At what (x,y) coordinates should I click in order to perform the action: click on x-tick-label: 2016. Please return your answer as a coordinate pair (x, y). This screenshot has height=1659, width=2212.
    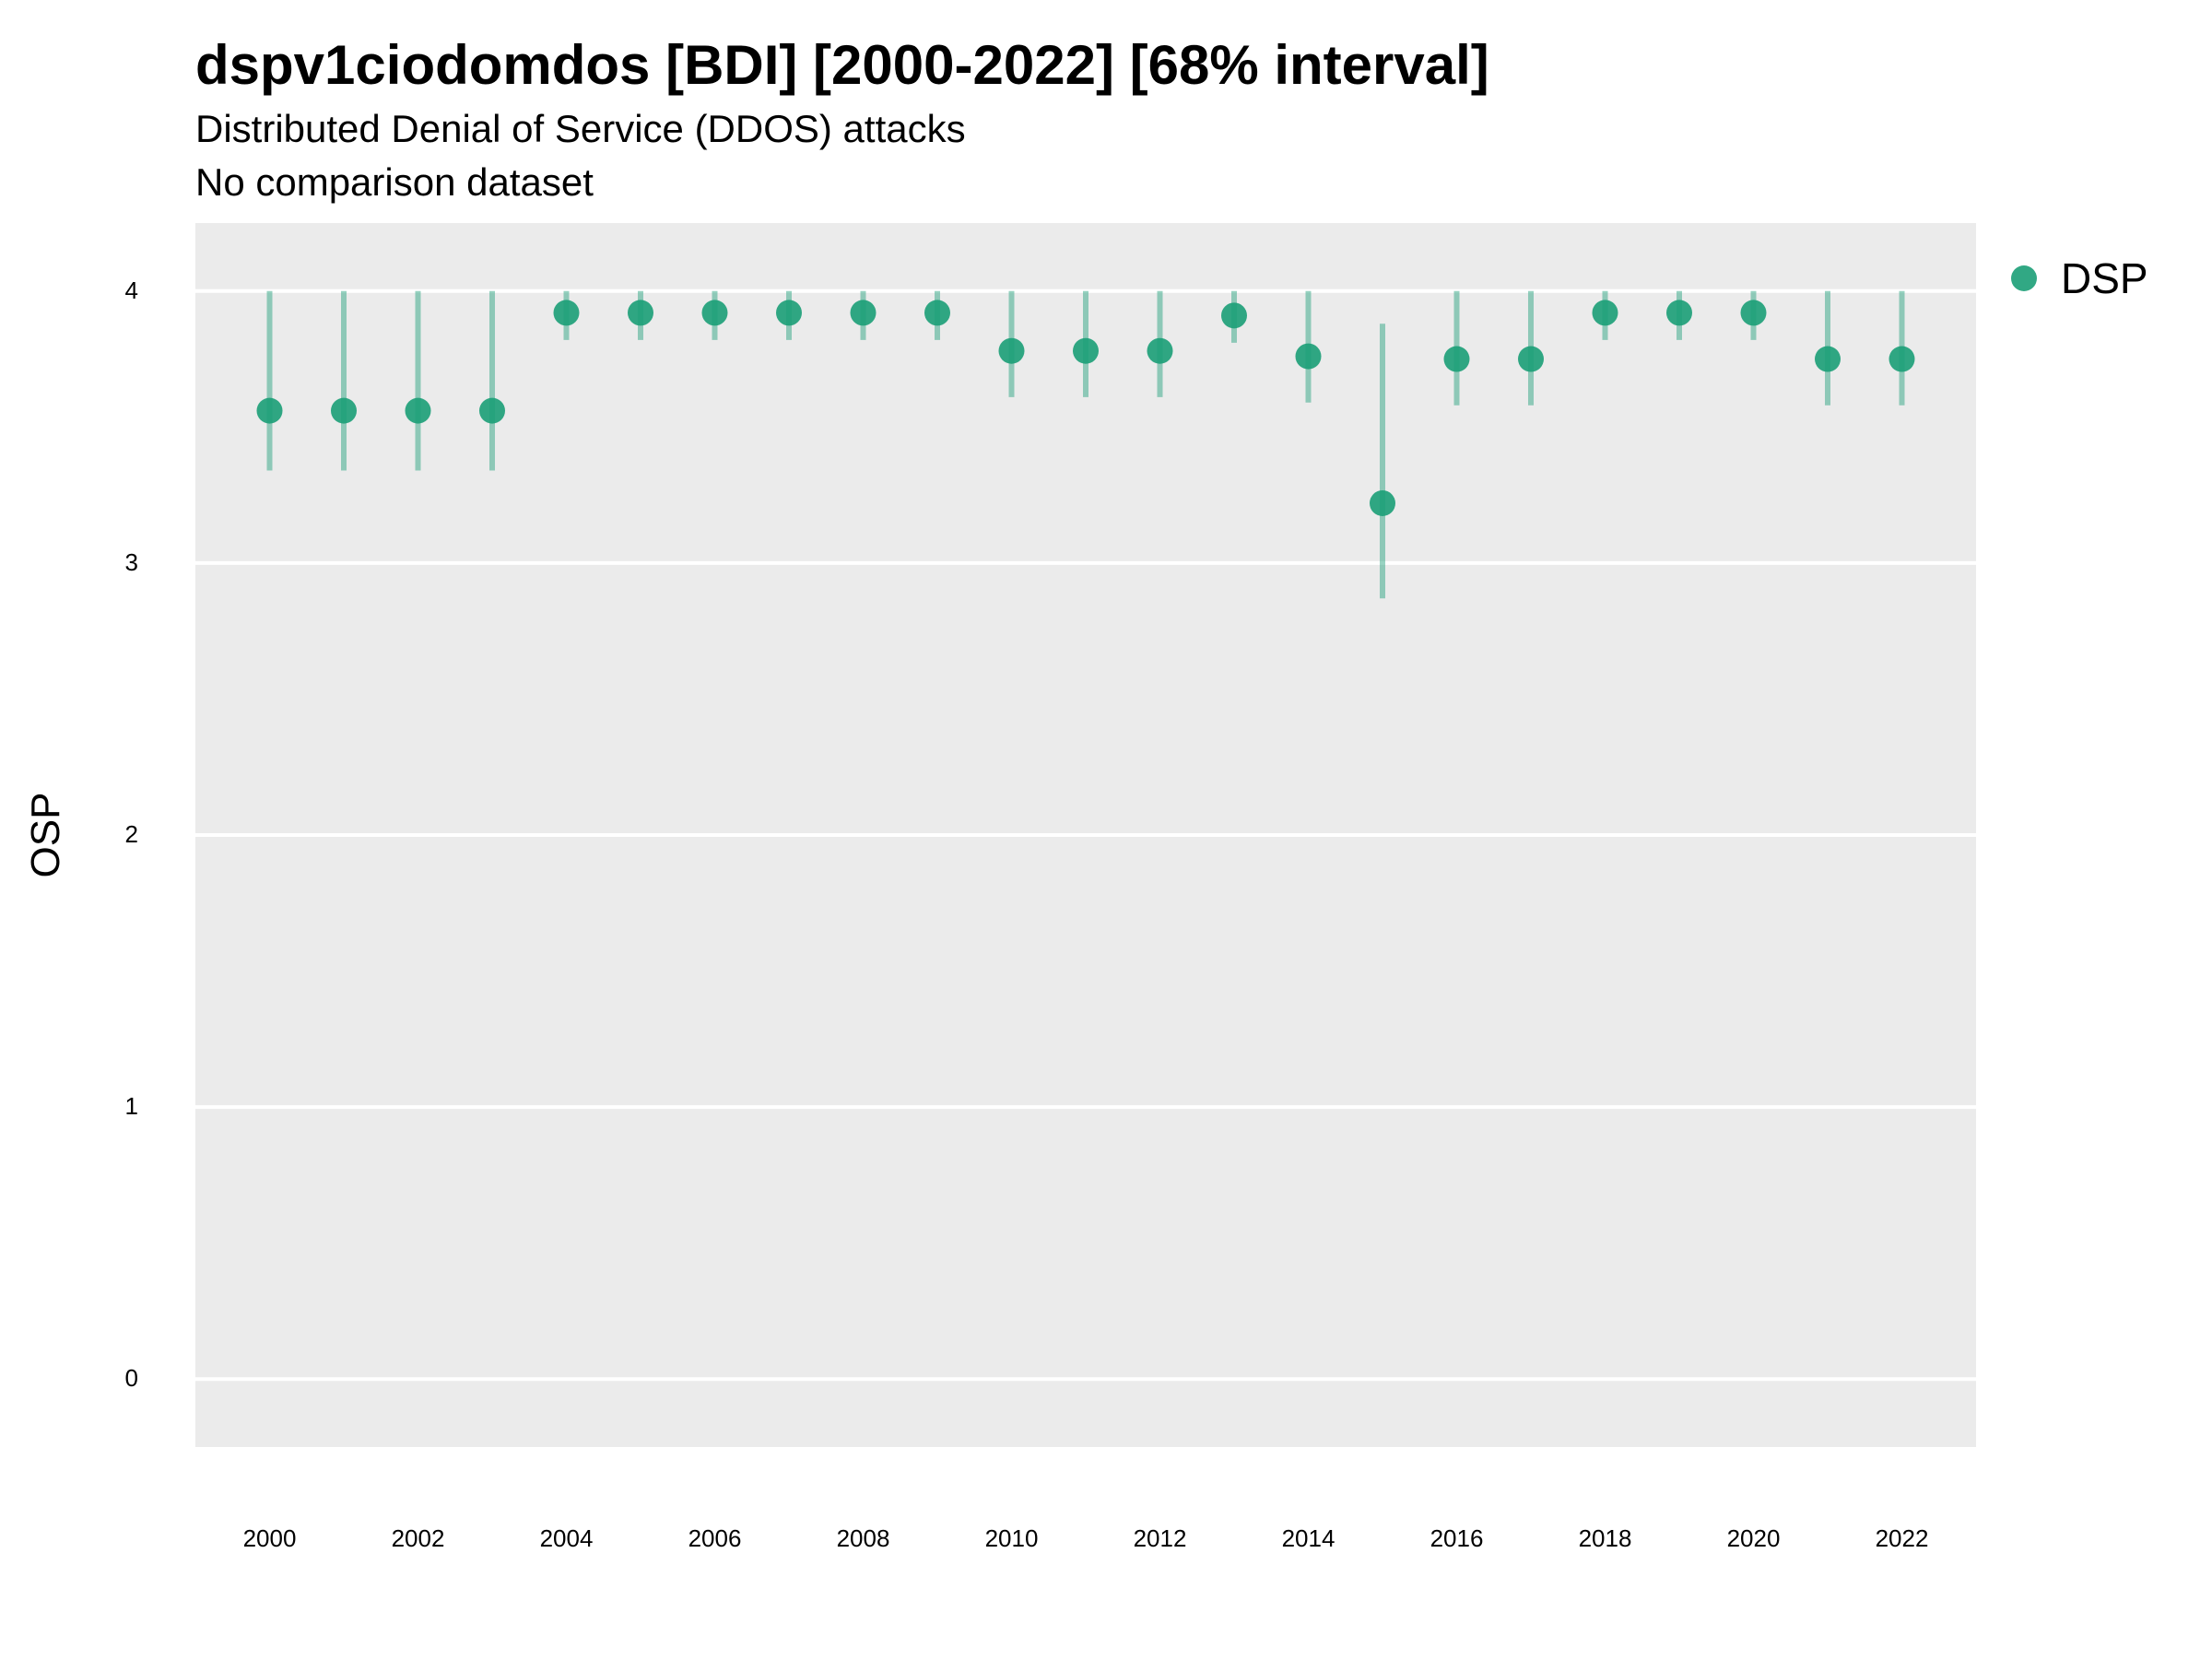
    Looking at the image, I should click on (1457, 1538).